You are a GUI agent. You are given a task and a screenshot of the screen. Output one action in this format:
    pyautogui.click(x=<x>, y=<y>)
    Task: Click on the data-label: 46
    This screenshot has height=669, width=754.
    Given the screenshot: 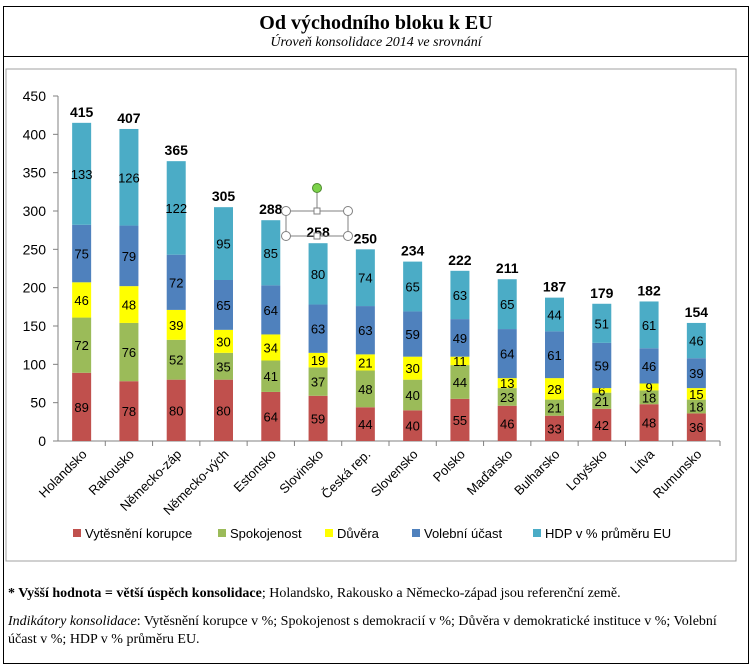 What is the action you would take?
    pyautogui.click(x=649, y=366)
    